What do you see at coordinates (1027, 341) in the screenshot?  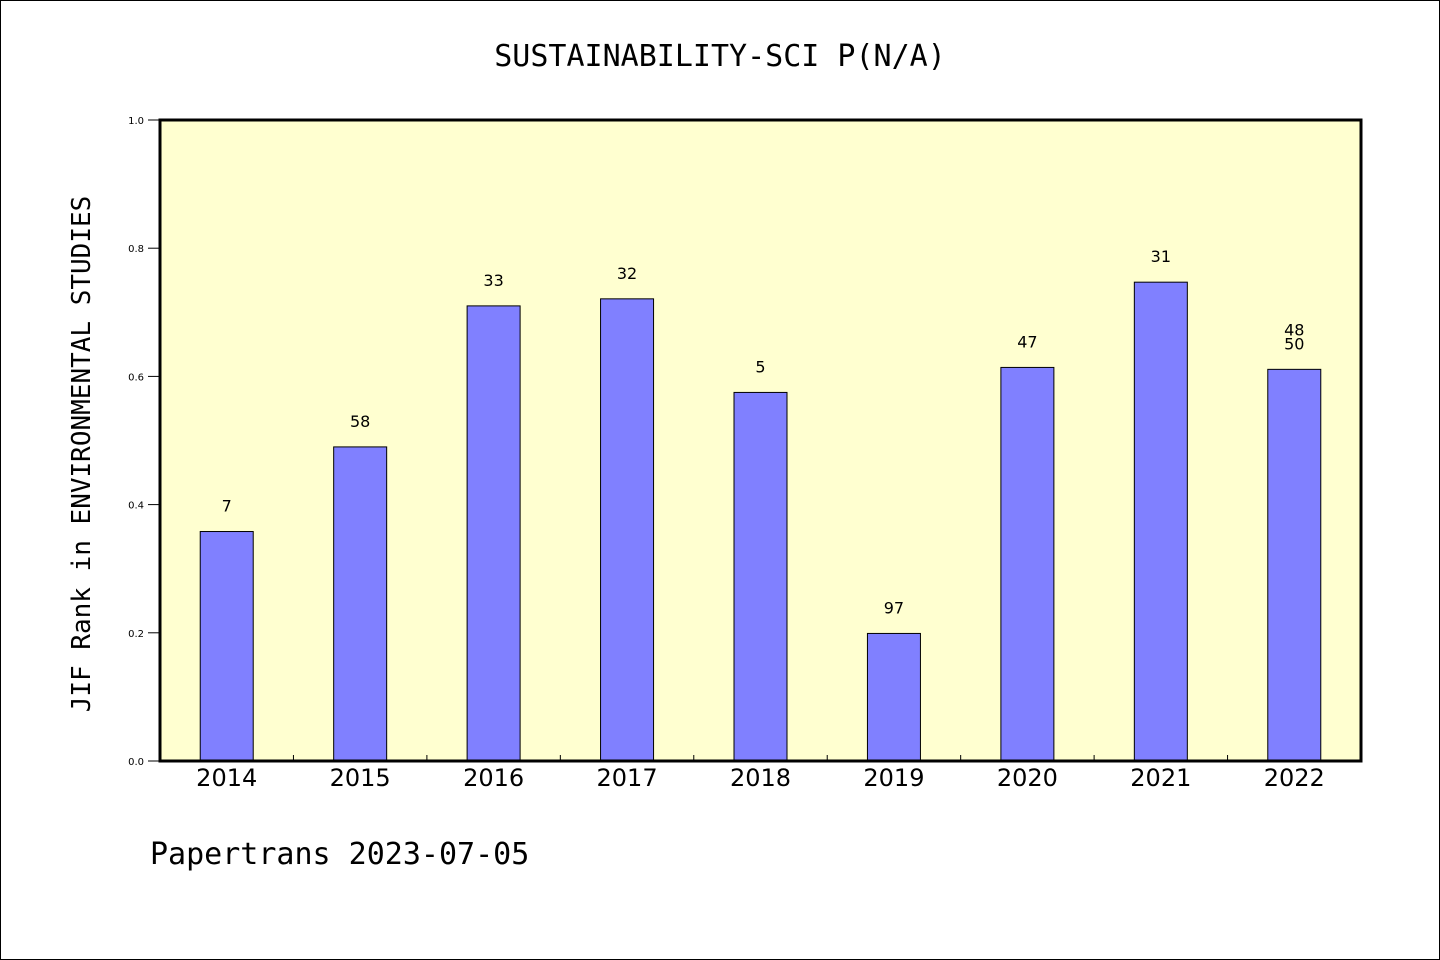 I see `bar-data-label: 47` at bounding box center [1027, 341].